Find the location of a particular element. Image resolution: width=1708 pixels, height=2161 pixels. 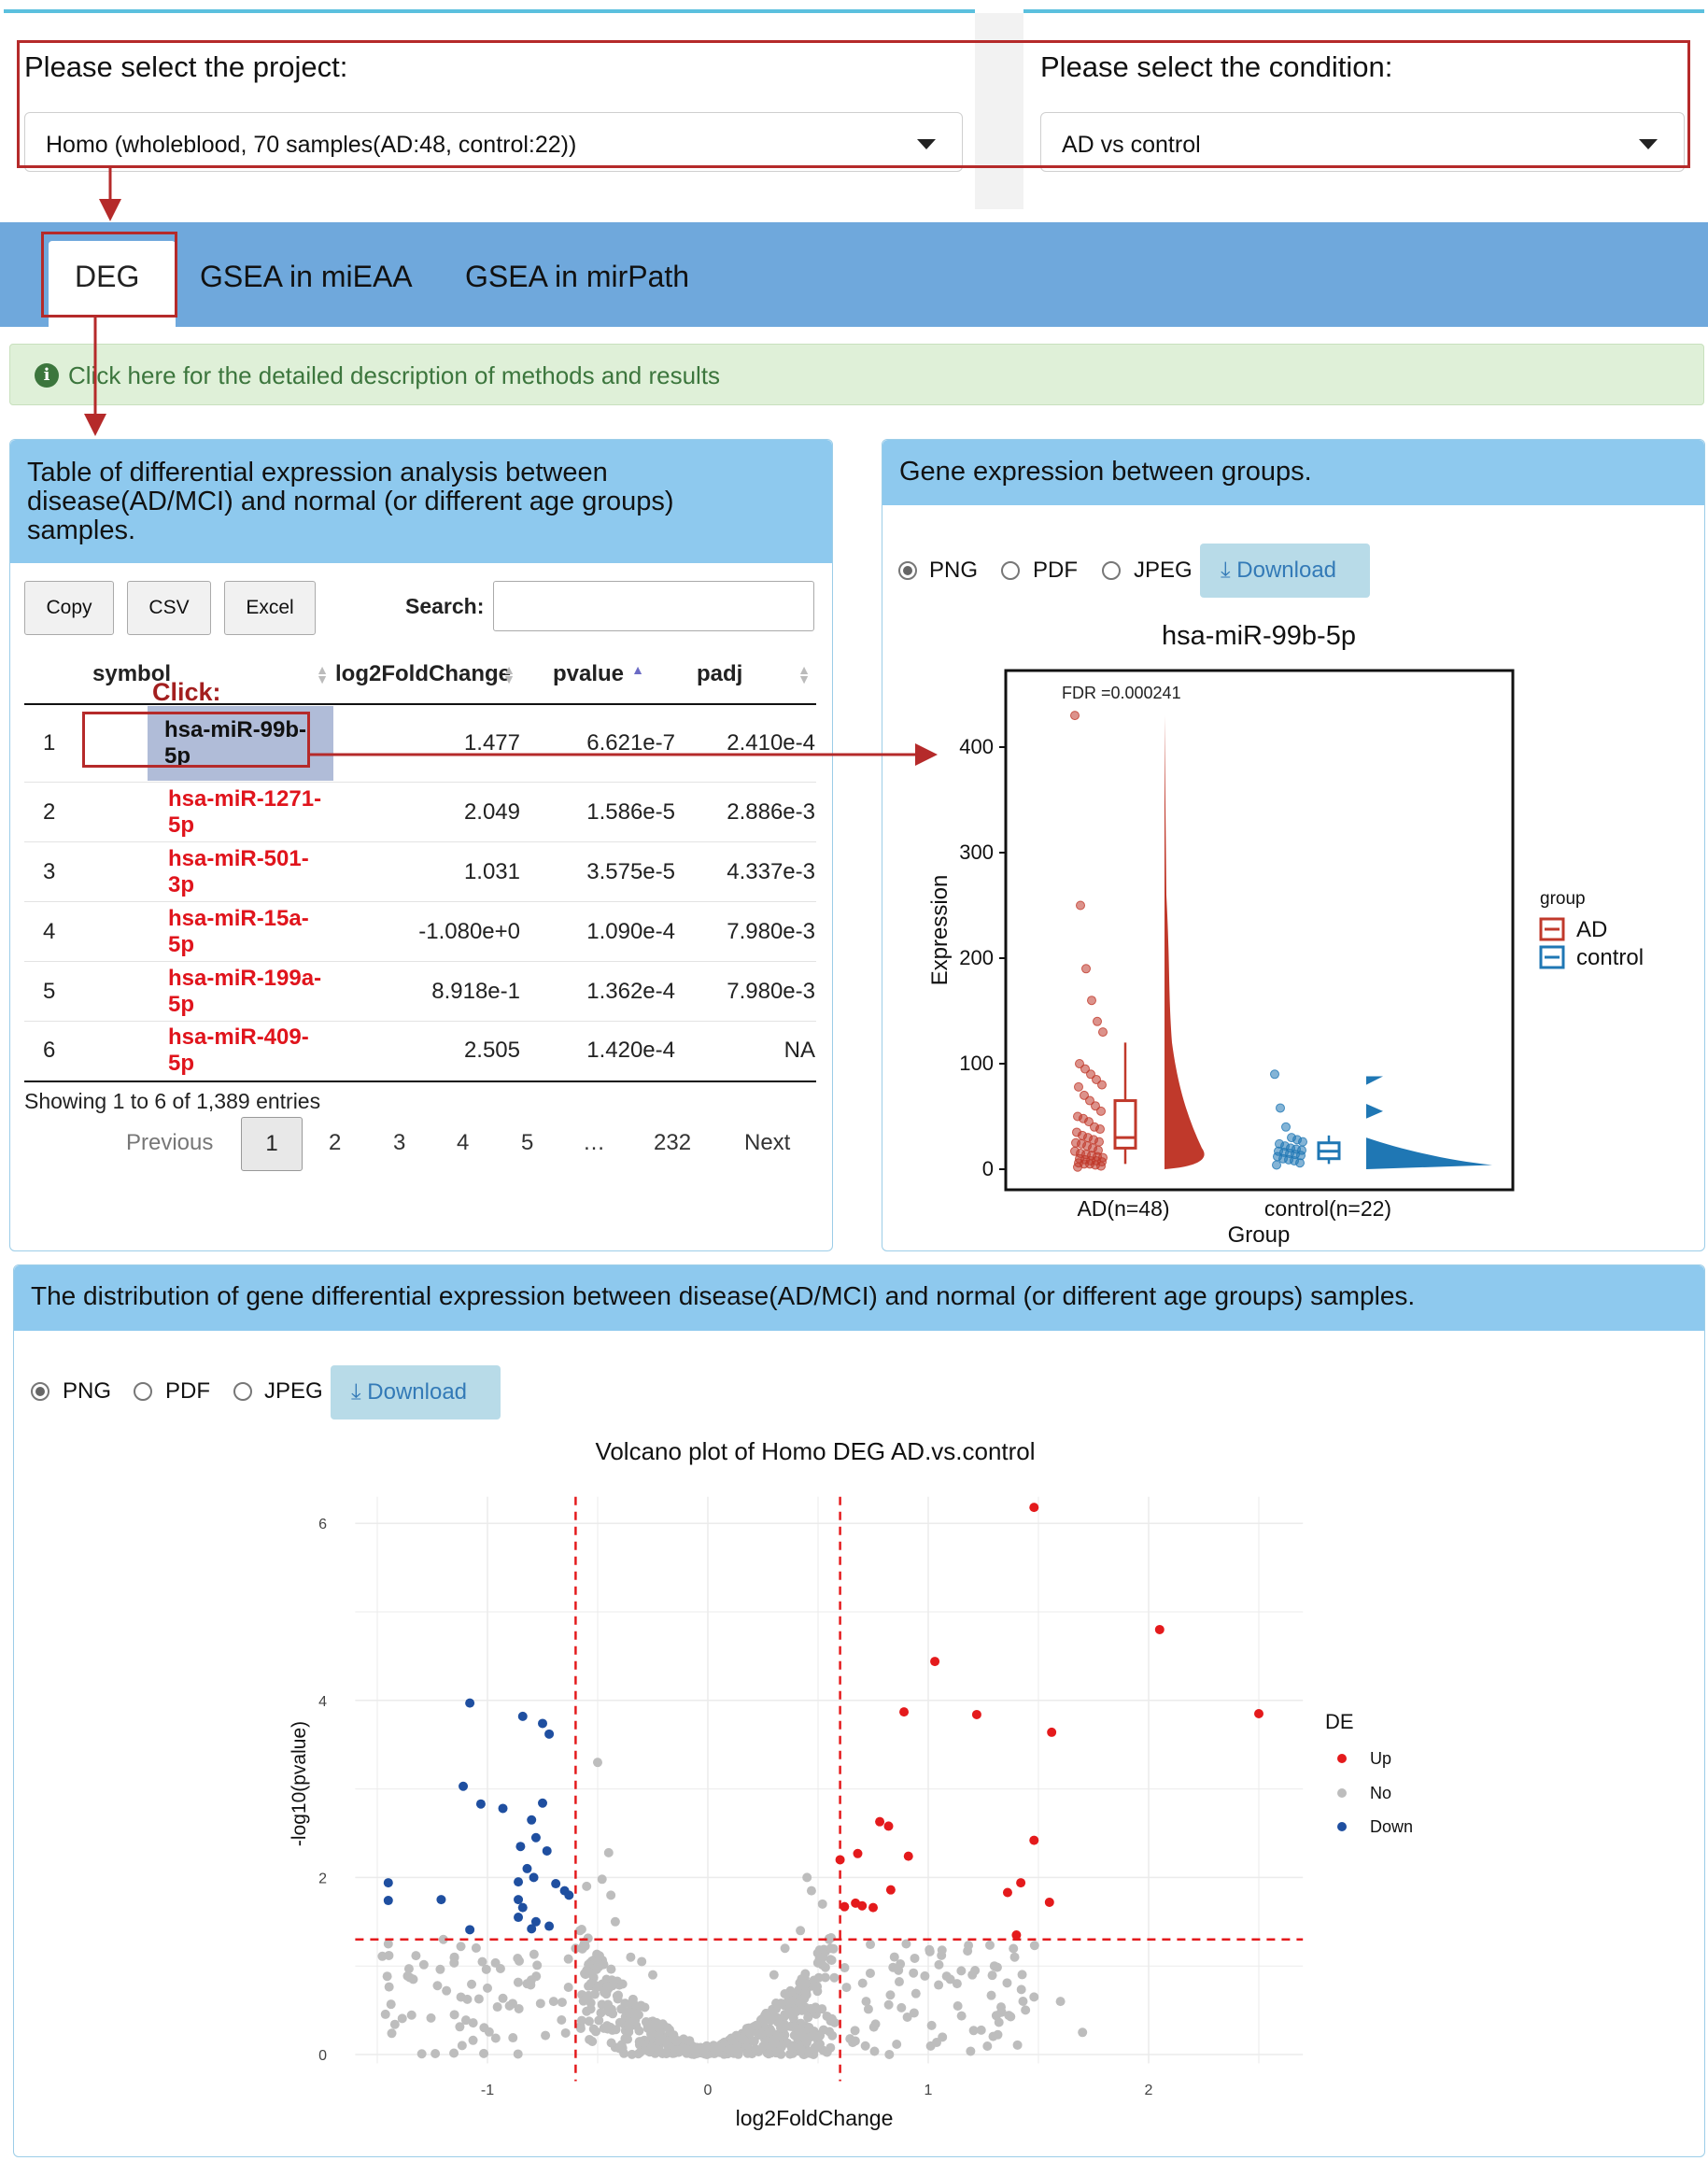

boxplot-violin is located at coordinates (1185, 942).